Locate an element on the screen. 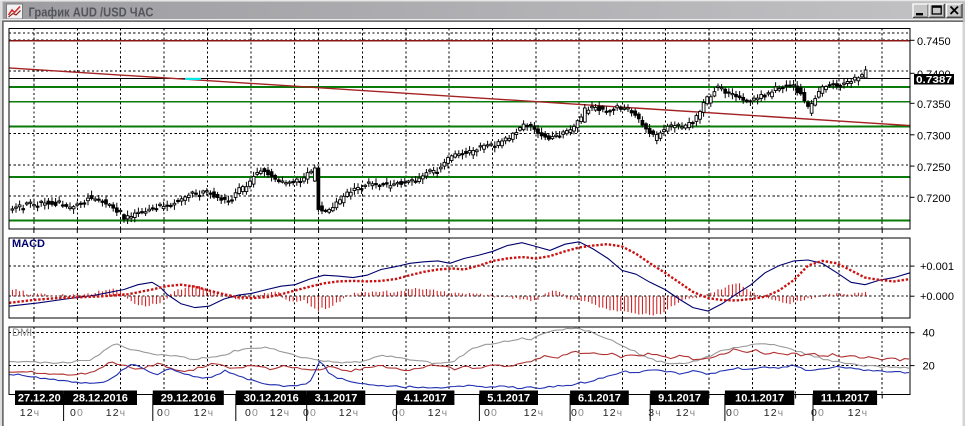 This screenshot has height=426, width=965. svg-text: DMI is located at coordinates (22, 333).